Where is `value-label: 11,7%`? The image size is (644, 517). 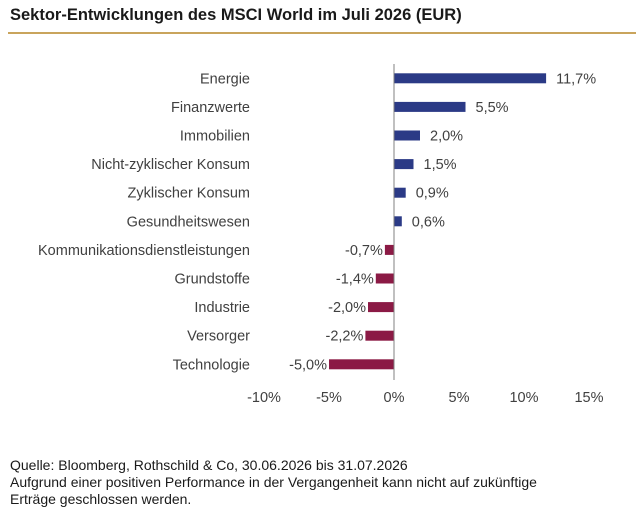
value-label: 11,7% is located at coordinates (576, 79).